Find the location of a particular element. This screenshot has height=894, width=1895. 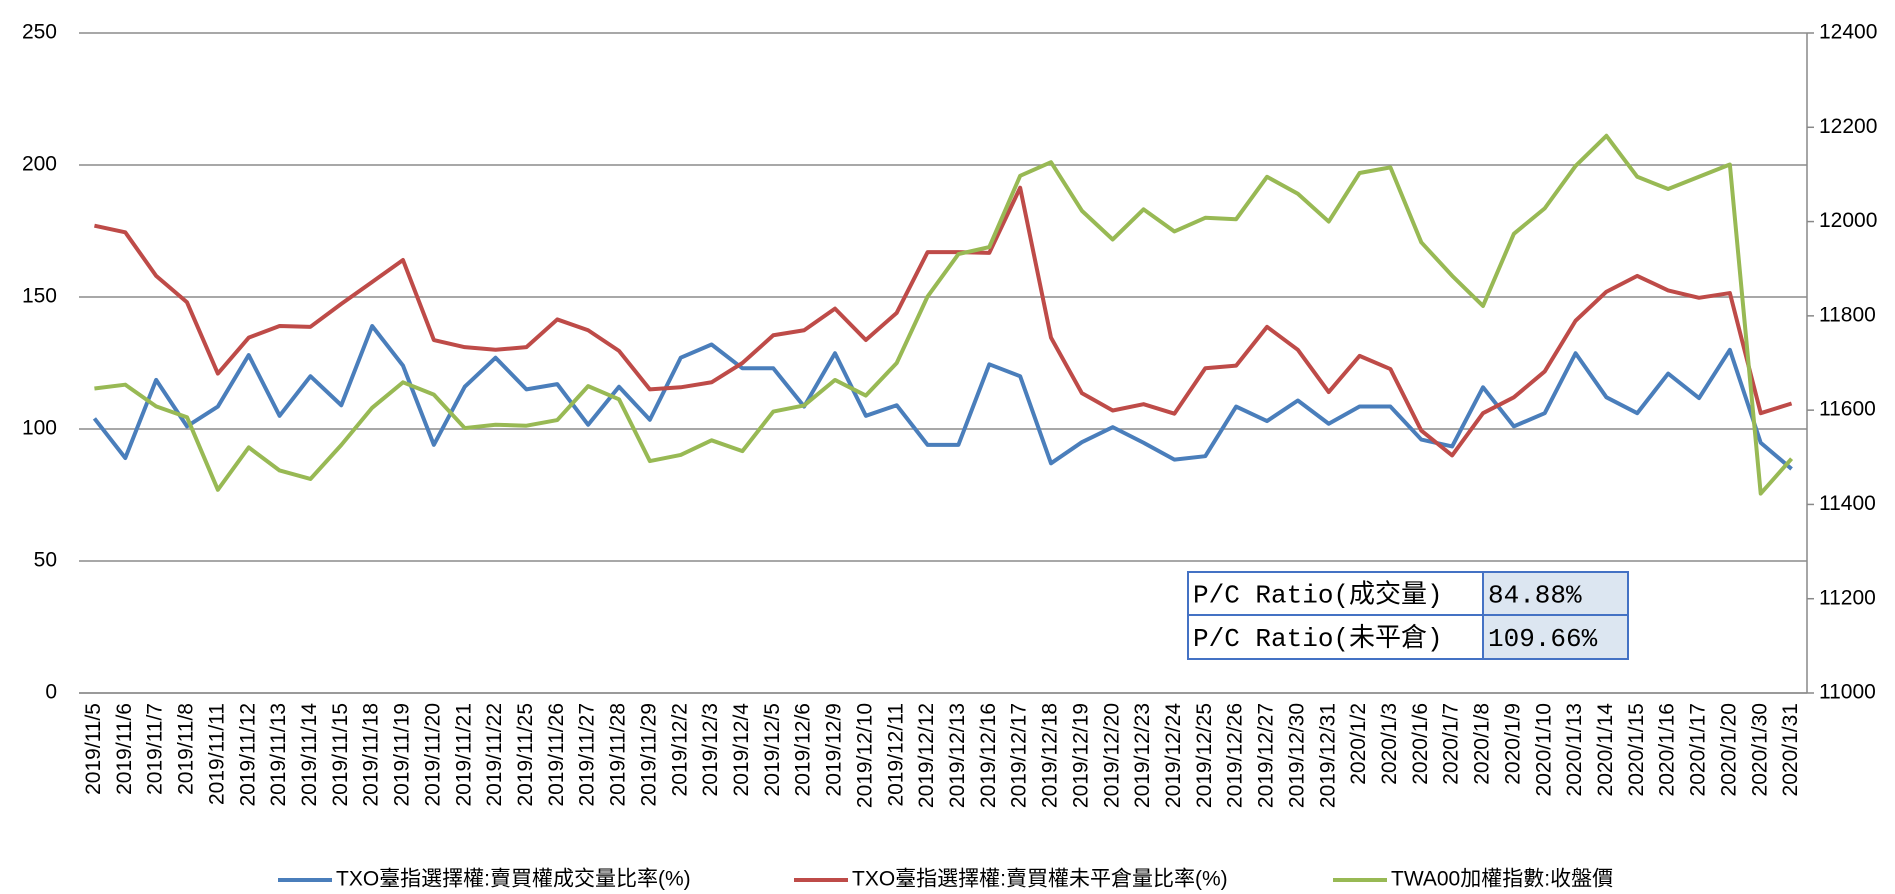

y2-tick-label: 12000 is located at coordinates (1848, 220).